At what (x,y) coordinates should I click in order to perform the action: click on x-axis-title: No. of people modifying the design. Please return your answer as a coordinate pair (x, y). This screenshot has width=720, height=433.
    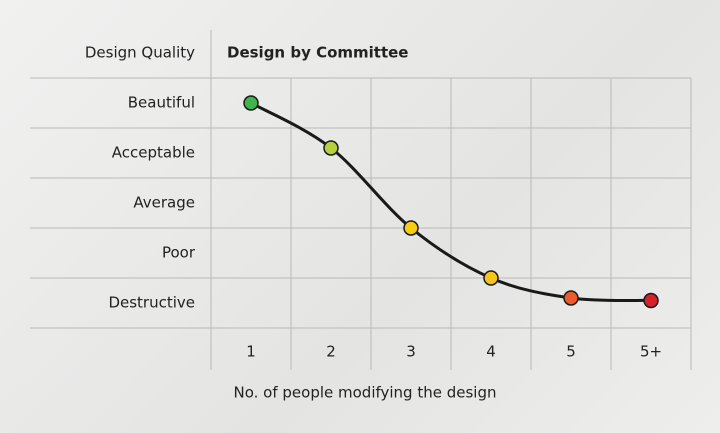
    Looking at the image, I should click on (365, 393).